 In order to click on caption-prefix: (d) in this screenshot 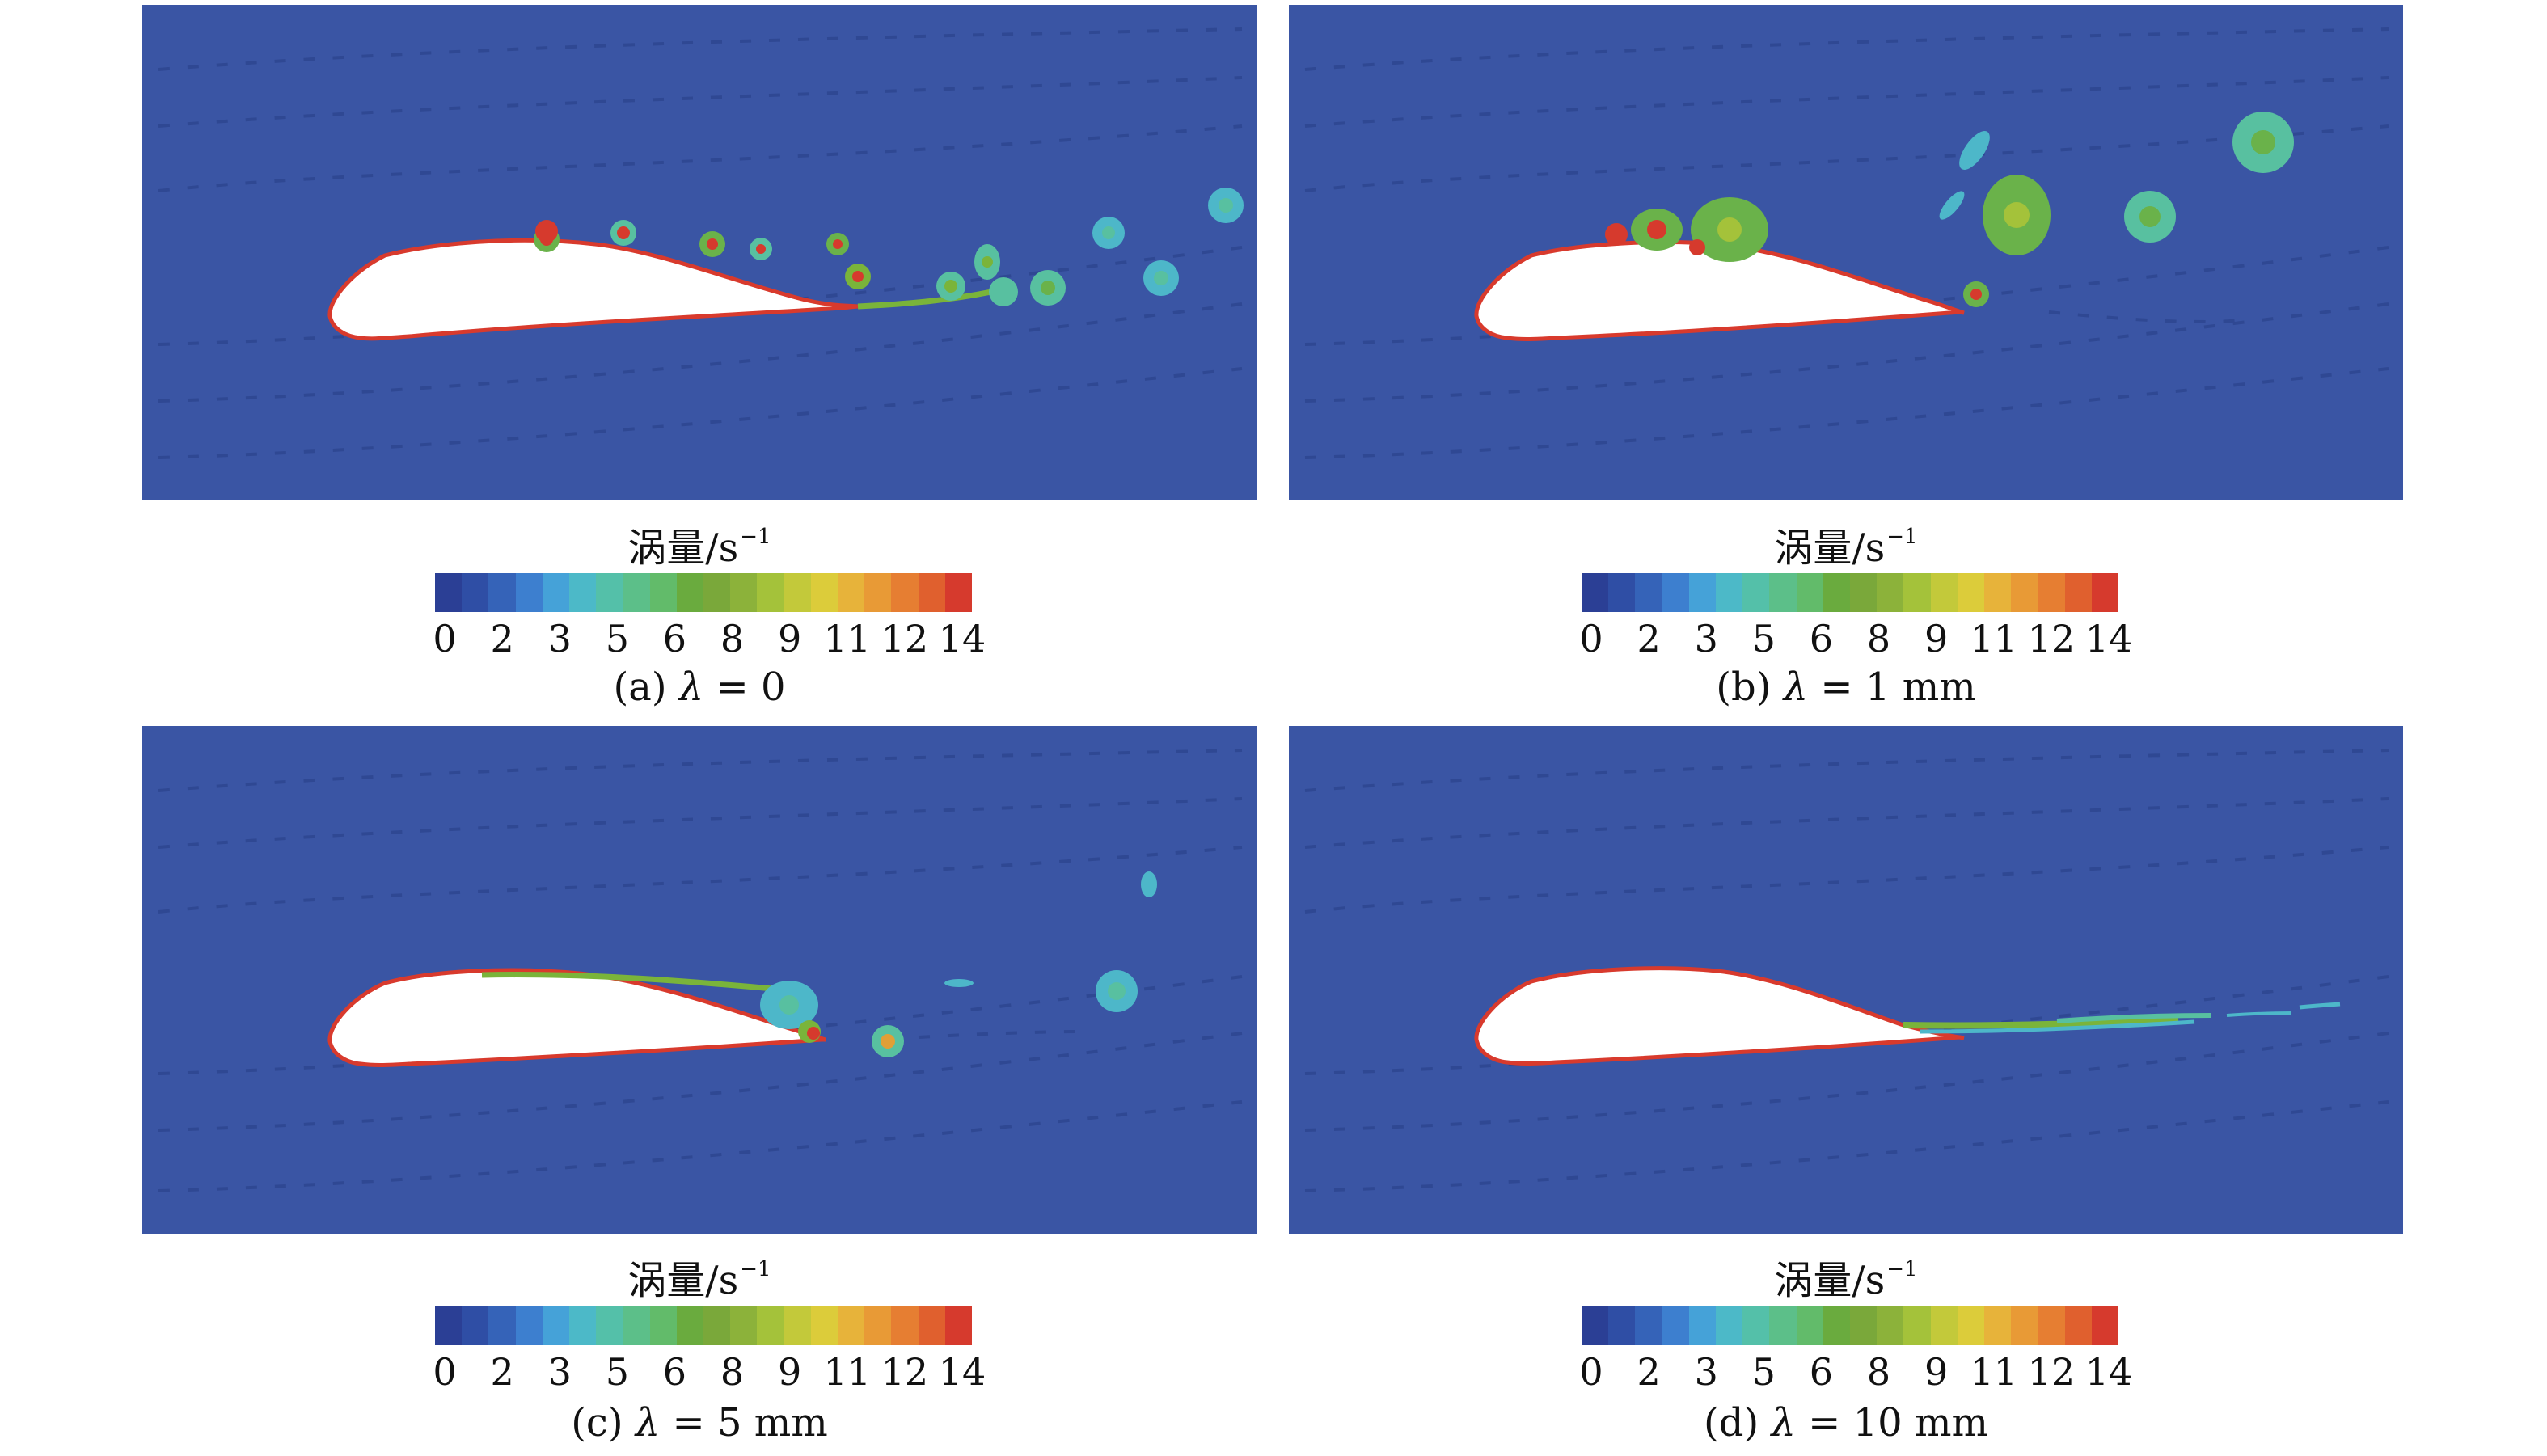, I will do `click(1731, 1422)`.